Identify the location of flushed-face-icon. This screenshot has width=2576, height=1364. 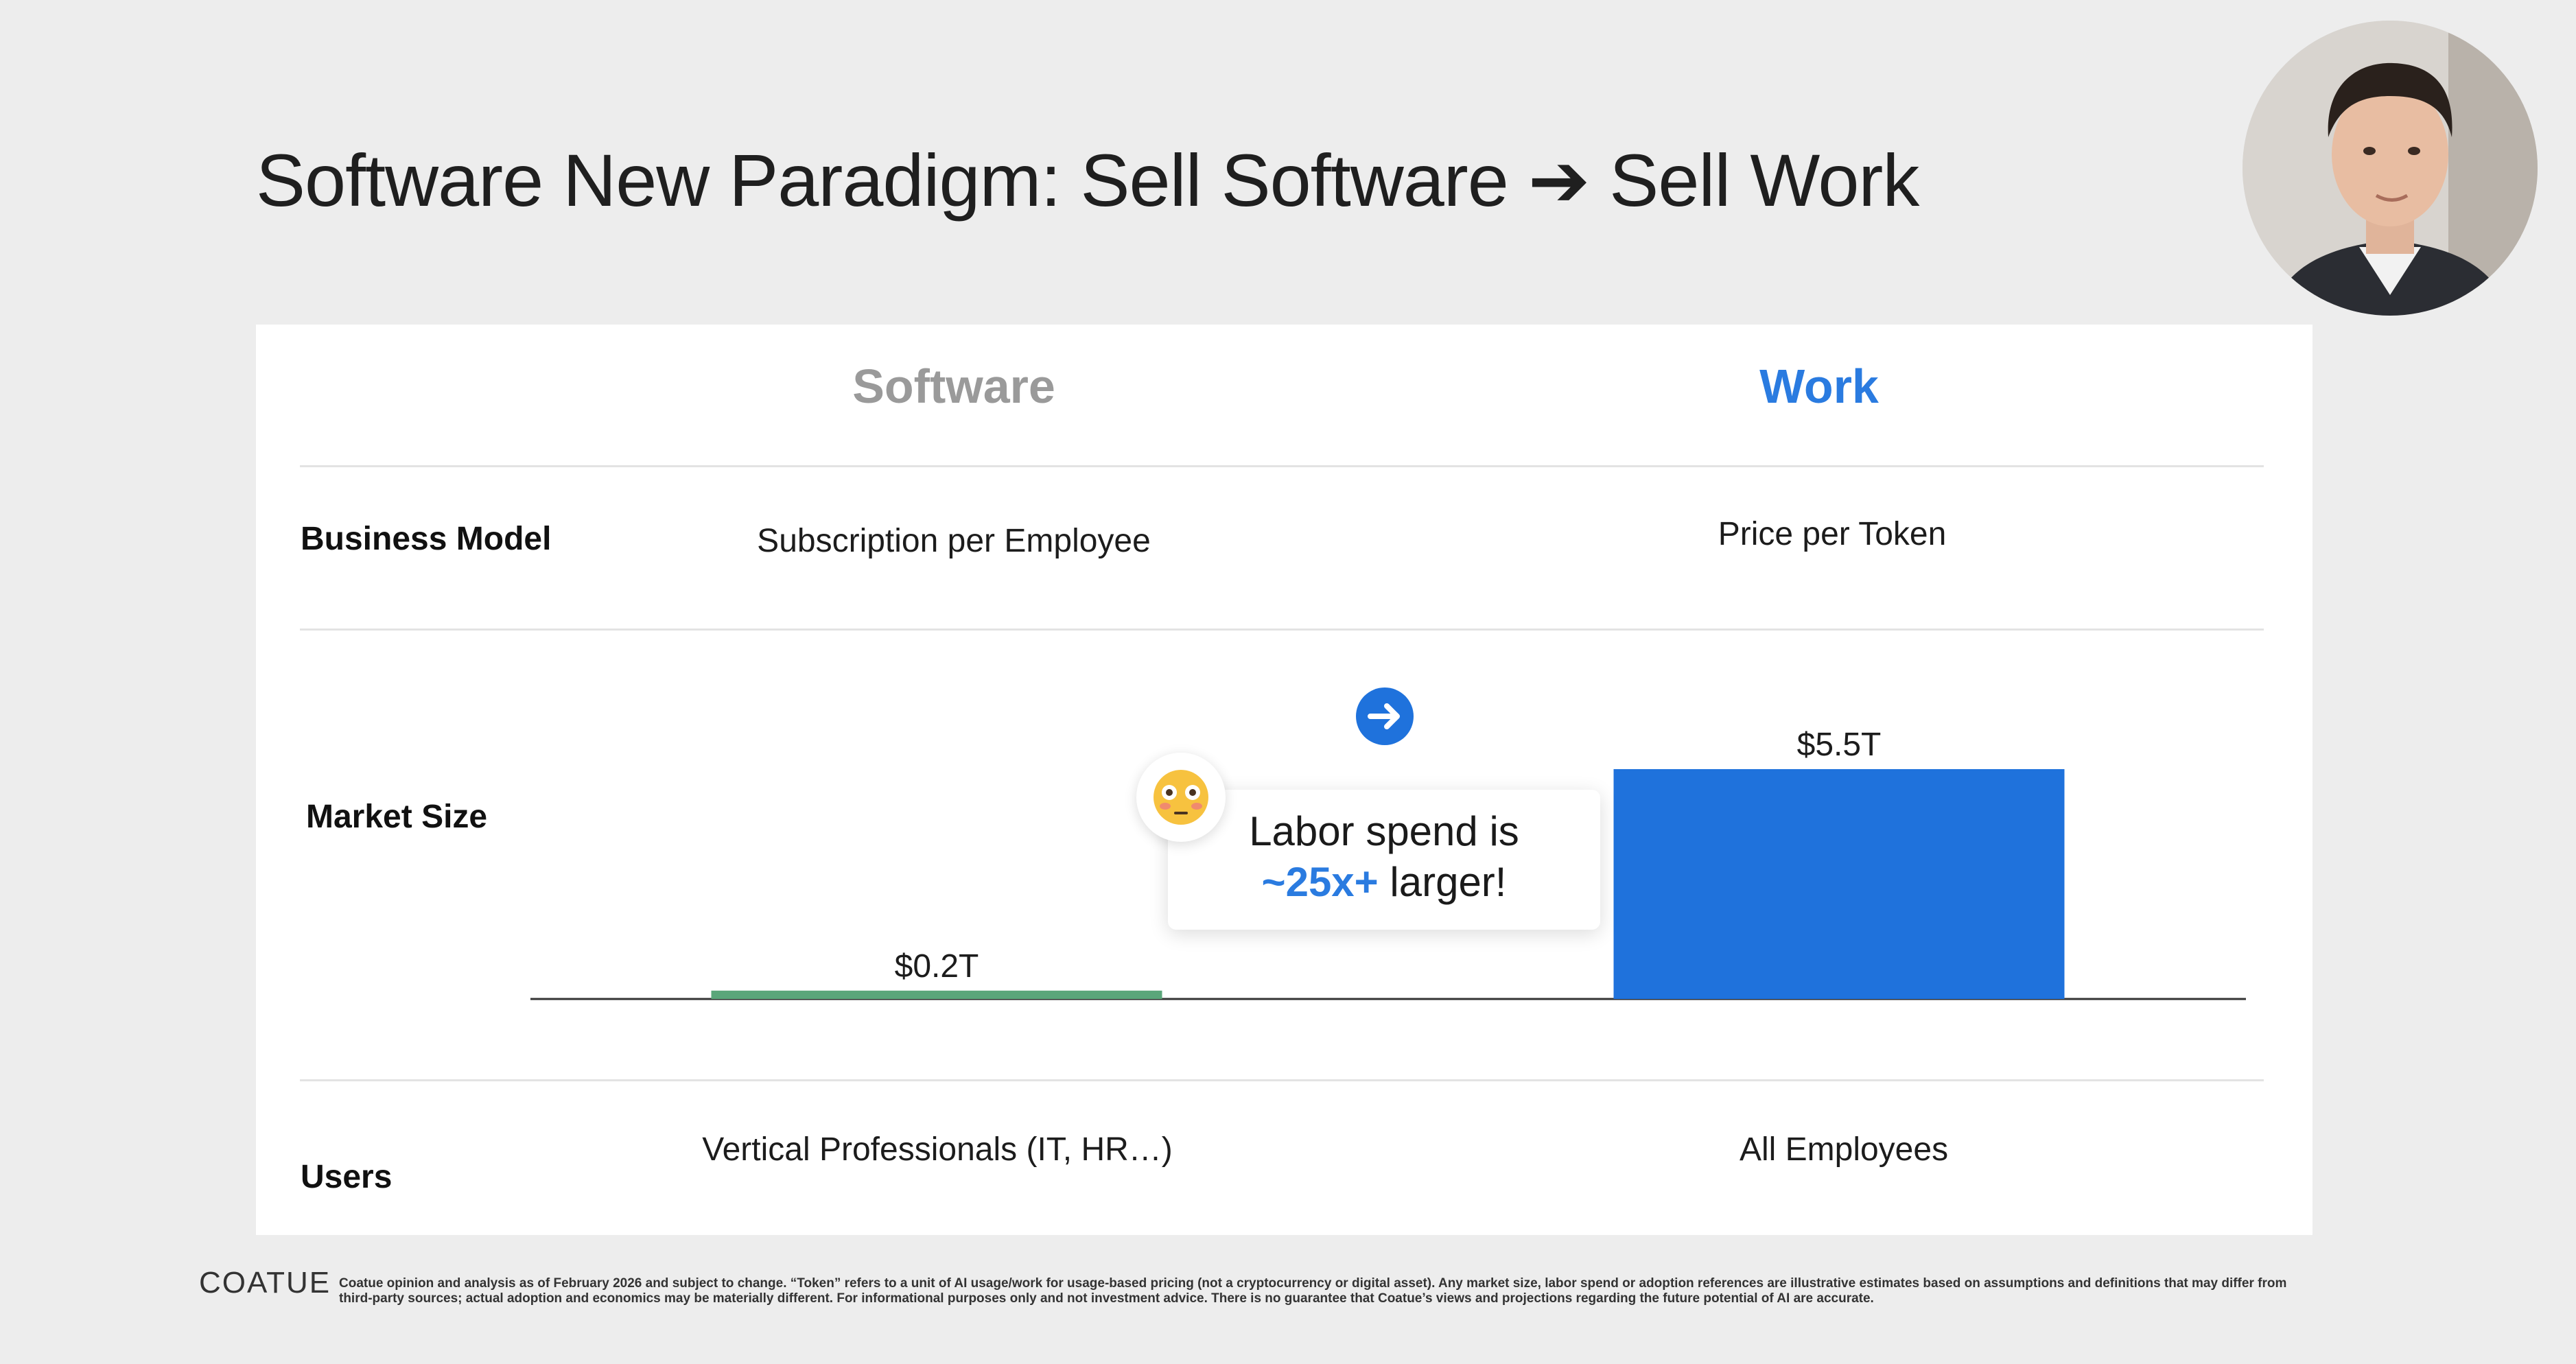
(1181, 797).